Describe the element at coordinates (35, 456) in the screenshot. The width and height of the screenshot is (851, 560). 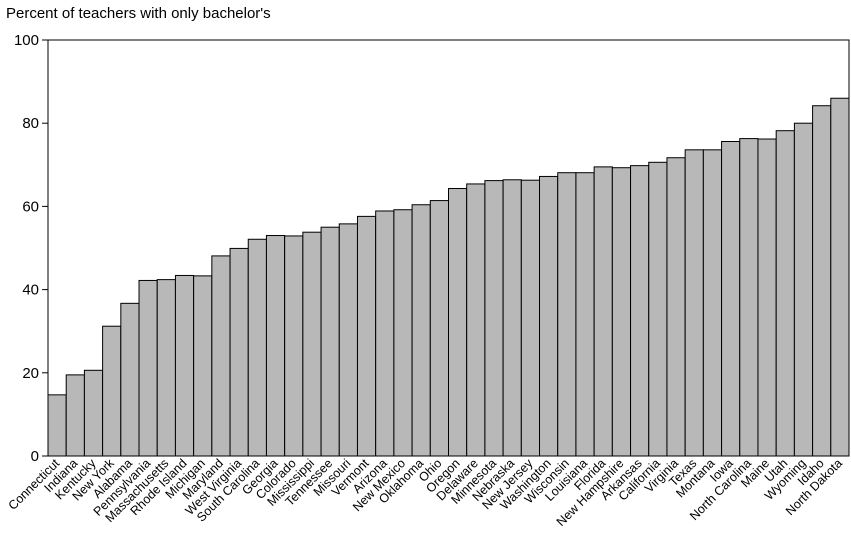
I see `y-tick-label: 0` at that location.